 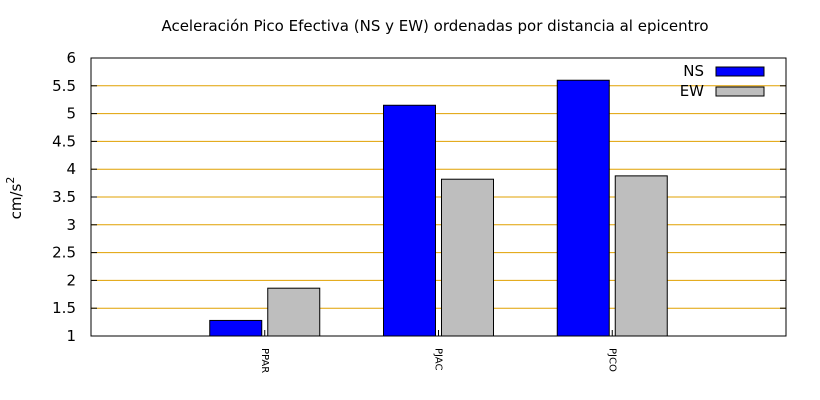 What do you see at coordinates (467, 257) in the screenshot?
I see `bar-ew-pjac` at bounding box center [467, 257].